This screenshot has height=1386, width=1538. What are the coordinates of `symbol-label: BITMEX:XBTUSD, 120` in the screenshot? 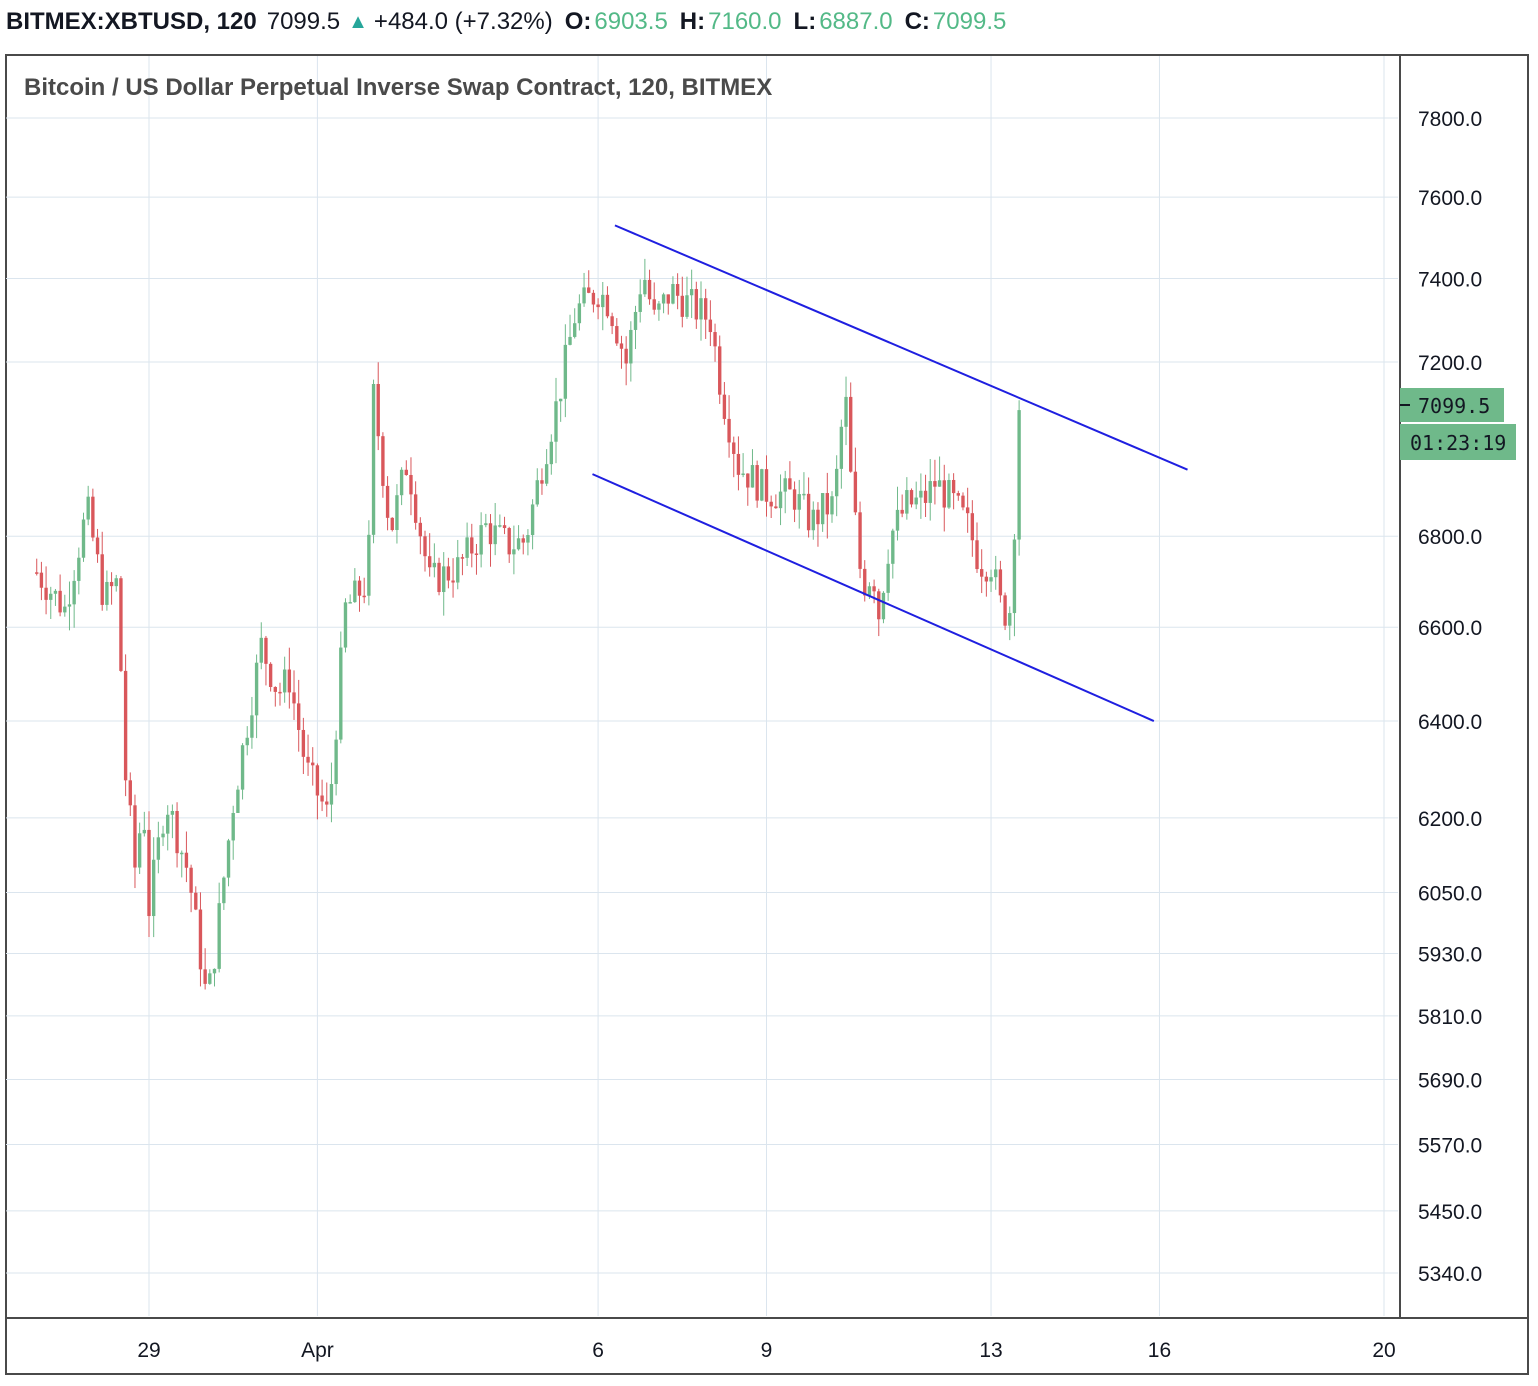 It's located at (131, 21).